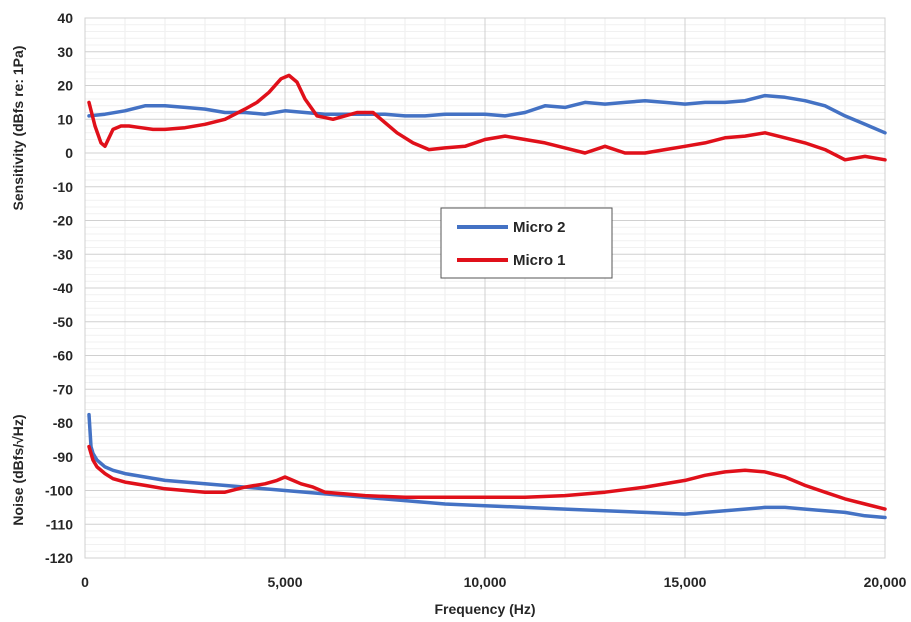  What do you see at coordinates (484, 609) in the screenshot?
I see `x-axis-title: Frequency (Hz)` at bounding box center [484, 609].